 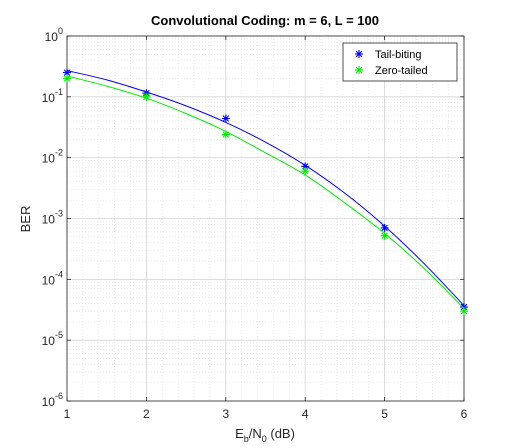 I want to click on x-tick-label: 5, so click(x=384, y=414).